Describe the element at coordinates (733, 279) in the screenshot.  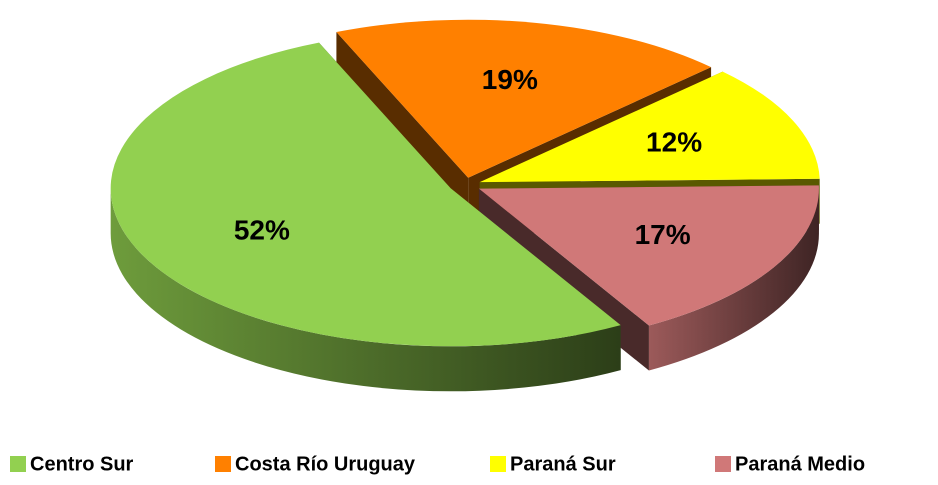
I see `slice-side` at that location.